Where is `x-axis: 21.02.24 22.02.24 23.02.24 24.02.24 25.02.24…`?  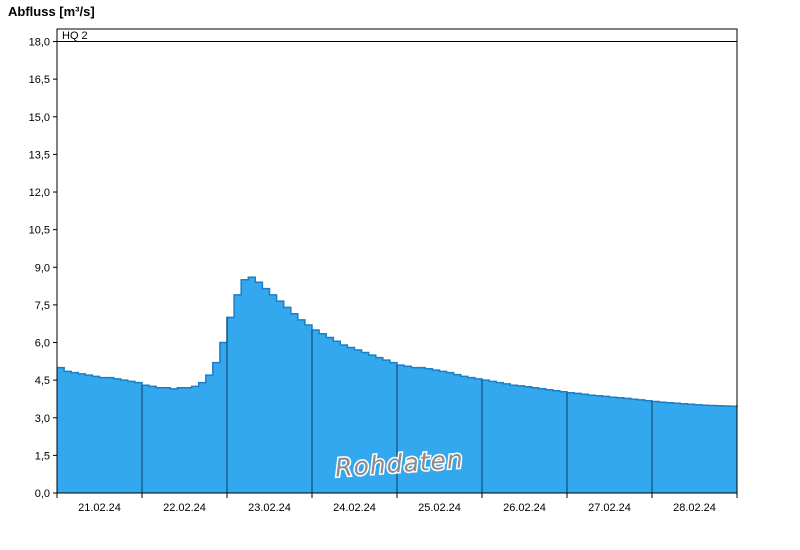
x-axis: 21.02.24 22.02.24 23.02.24 24.02.24 25.02.24… is located at coordinates (397, 503).